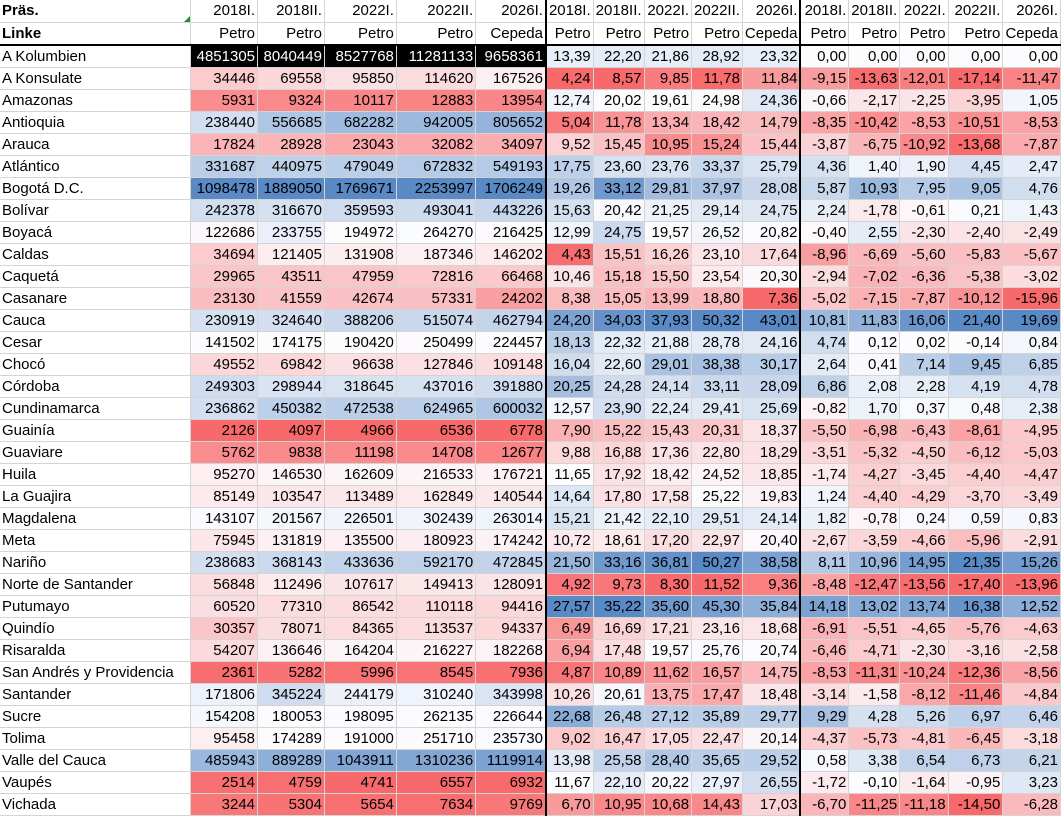 Image resolution: width=1061 pixels, height=817 pixels. I want to click on cell-abs: 359593, so click(360, 210).